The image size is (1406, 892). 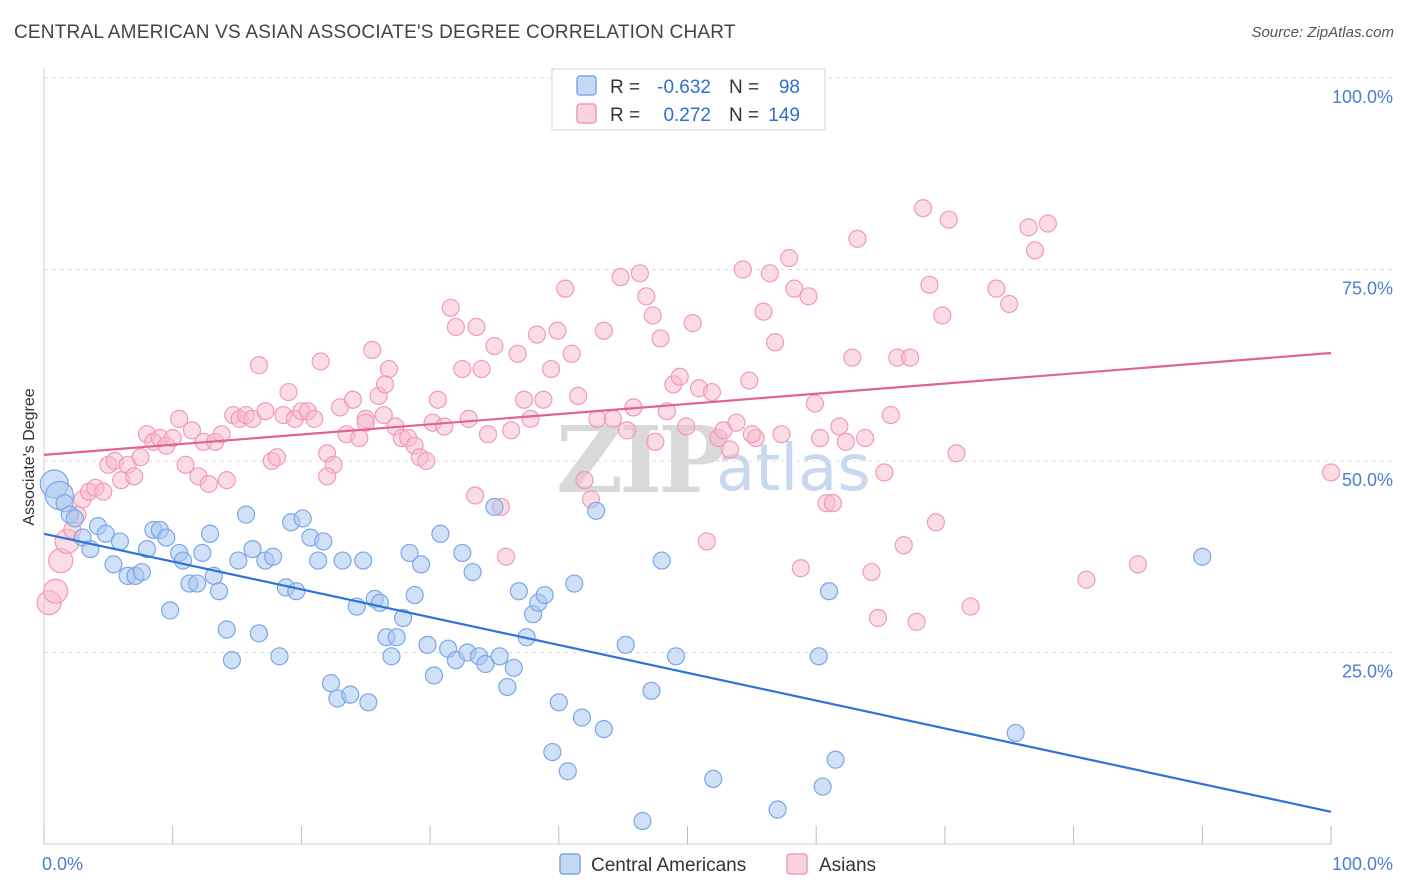 What do you see at coordinates (797, 864) in the screenshot?
I see `bottom-legend-swatch-asian` at bounding box center [797, 864].